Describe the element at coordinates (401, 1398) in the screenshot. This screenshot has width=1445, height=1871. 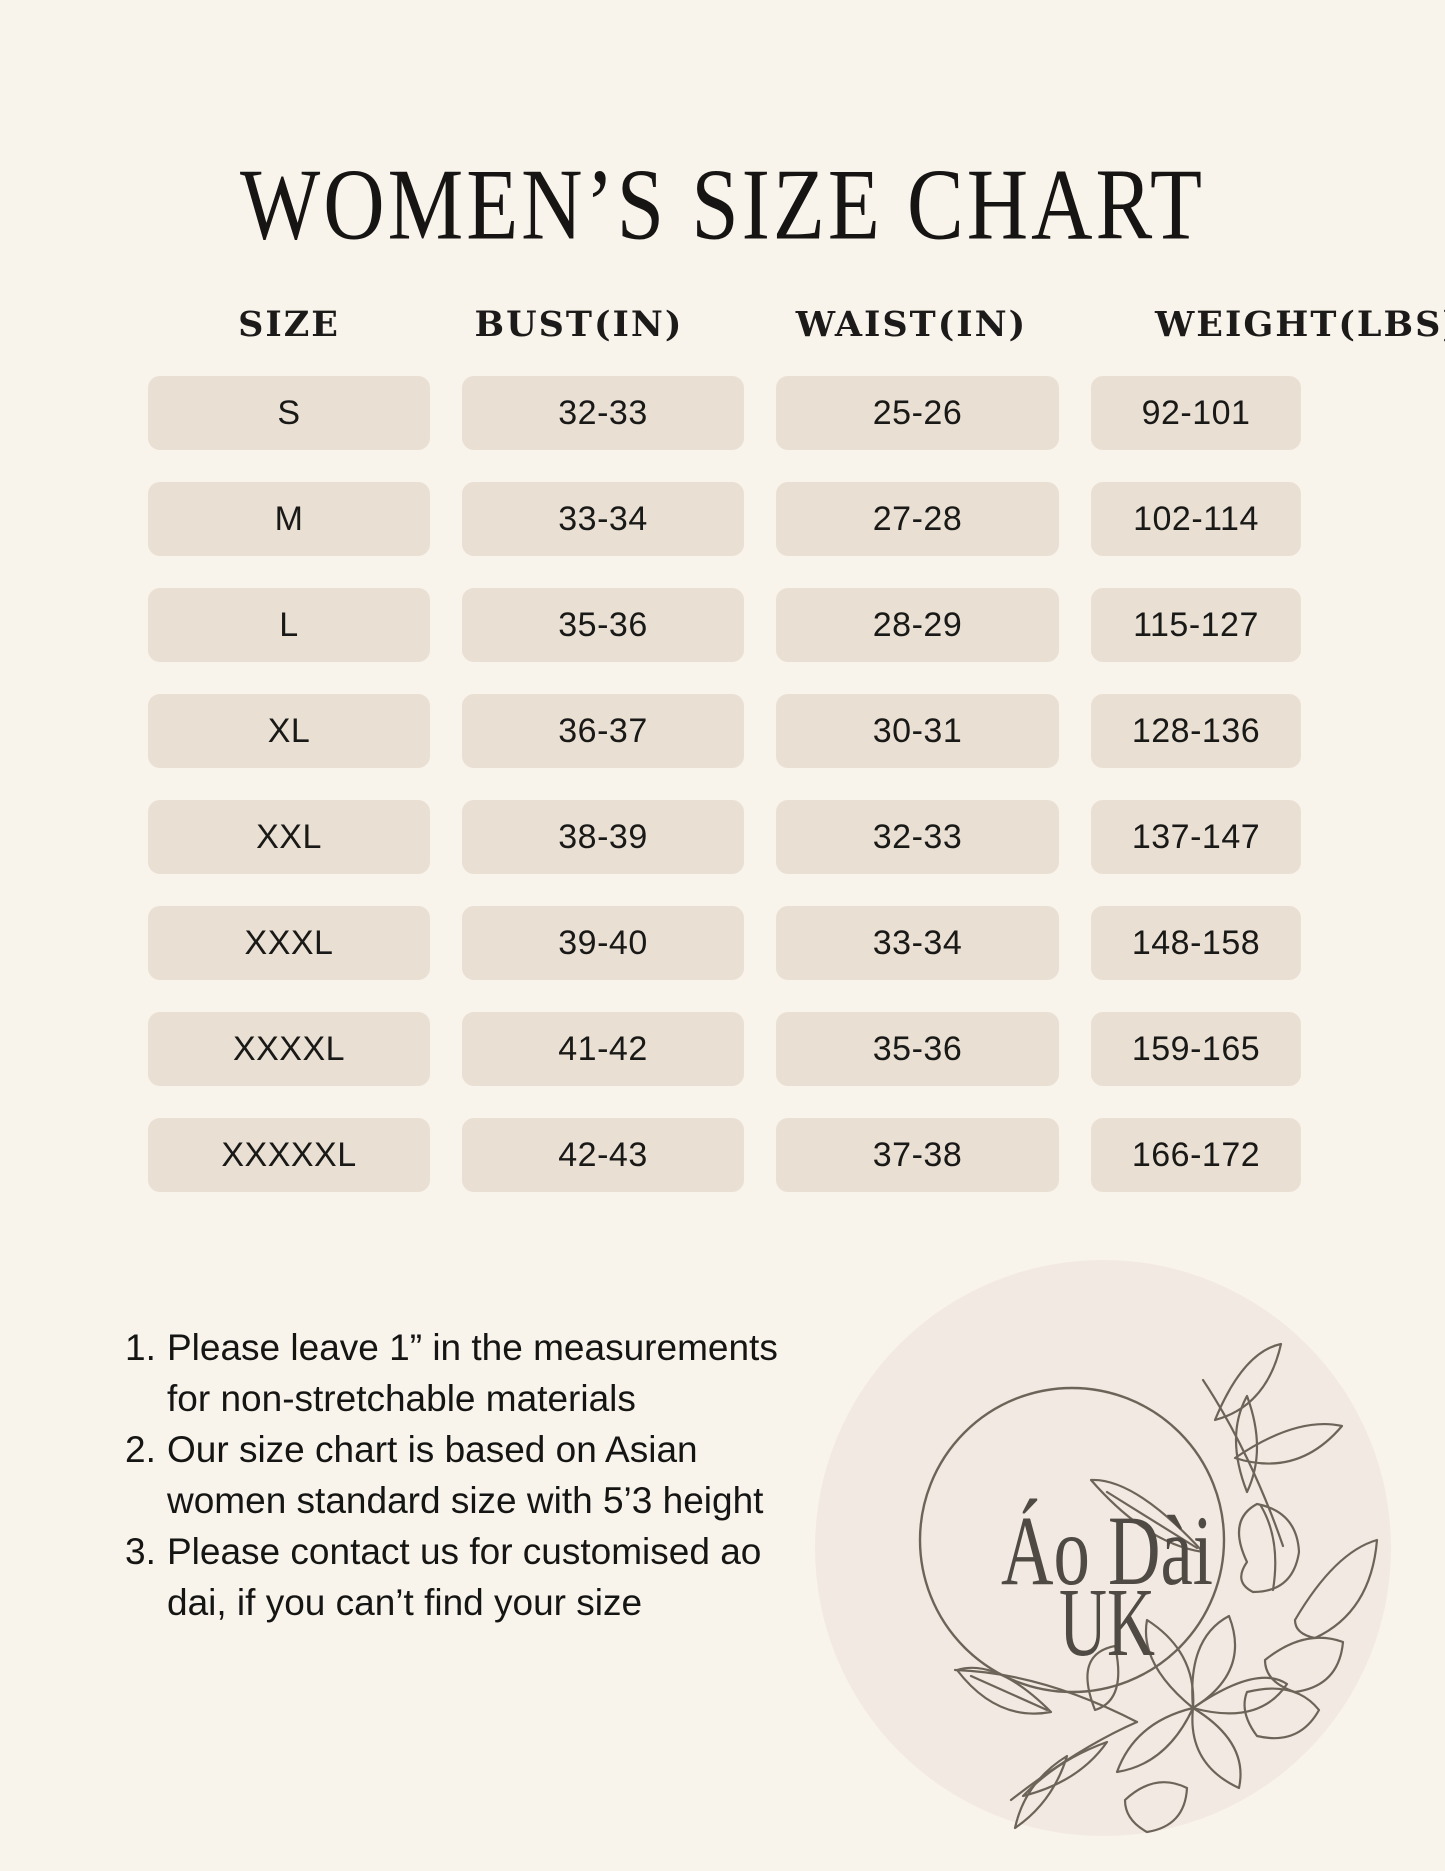
I see `note-line: for non-stretchable materials` at that location.